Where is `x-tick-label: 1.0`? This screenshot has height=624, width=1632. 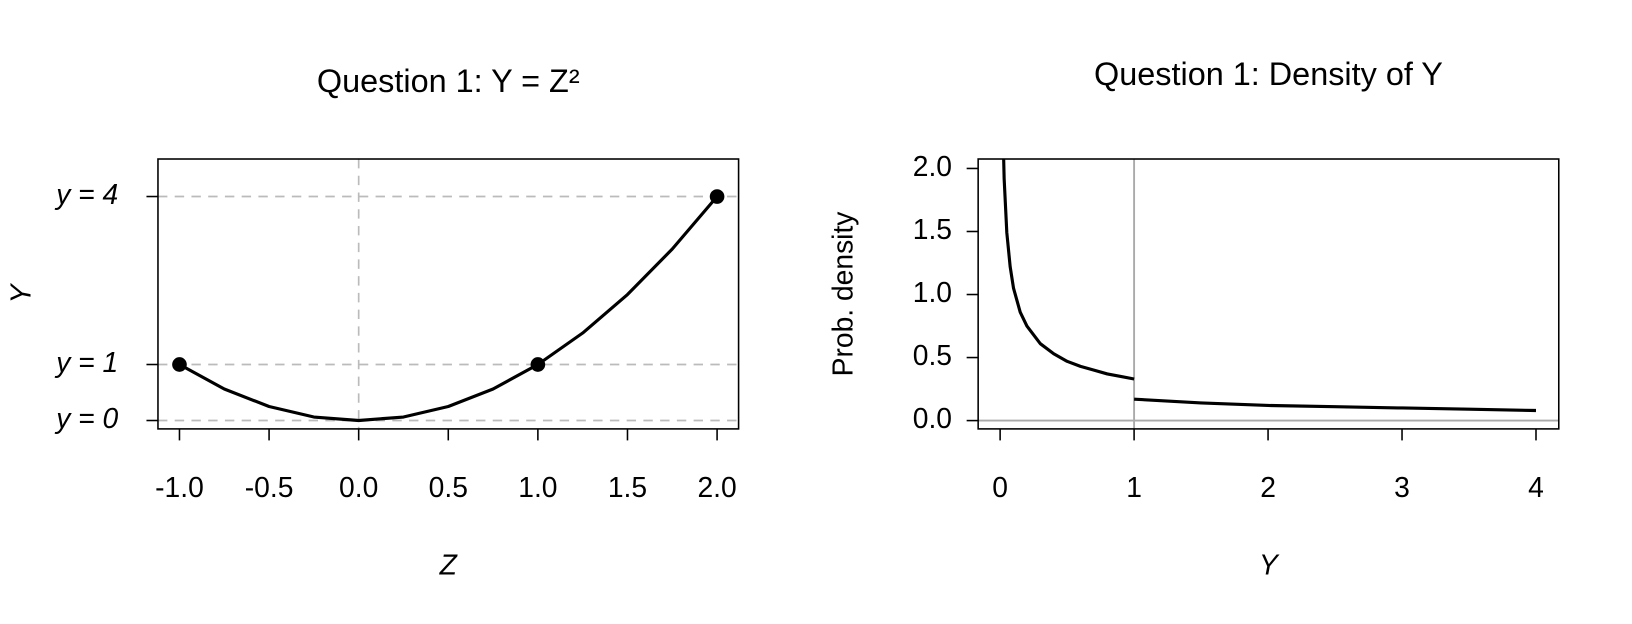
x-tick-label: 1.0 is located at coordinates (537, 487).